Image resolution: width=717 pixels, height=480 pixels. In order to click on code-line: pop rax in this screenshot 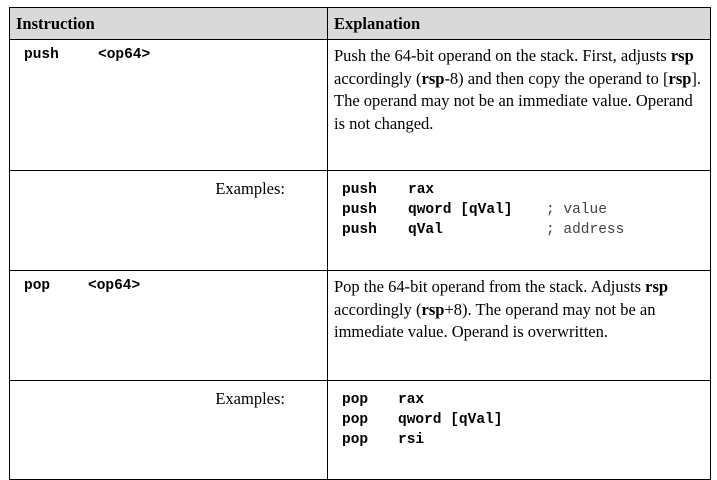, I will do `click(383, 400)`.